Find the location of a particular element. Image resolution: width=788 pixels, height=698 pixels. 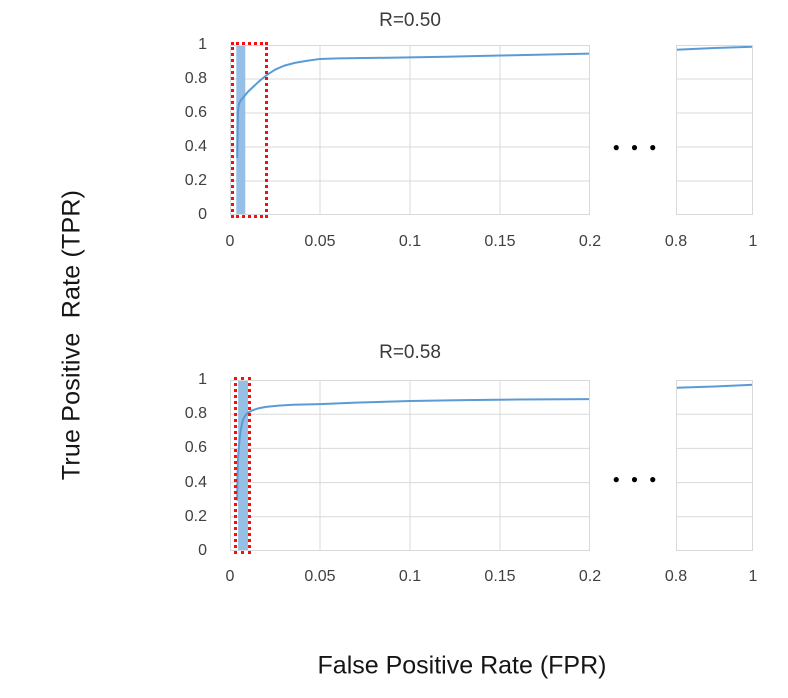

chart-title: R=0.50 is located at coordinates (410, 20).